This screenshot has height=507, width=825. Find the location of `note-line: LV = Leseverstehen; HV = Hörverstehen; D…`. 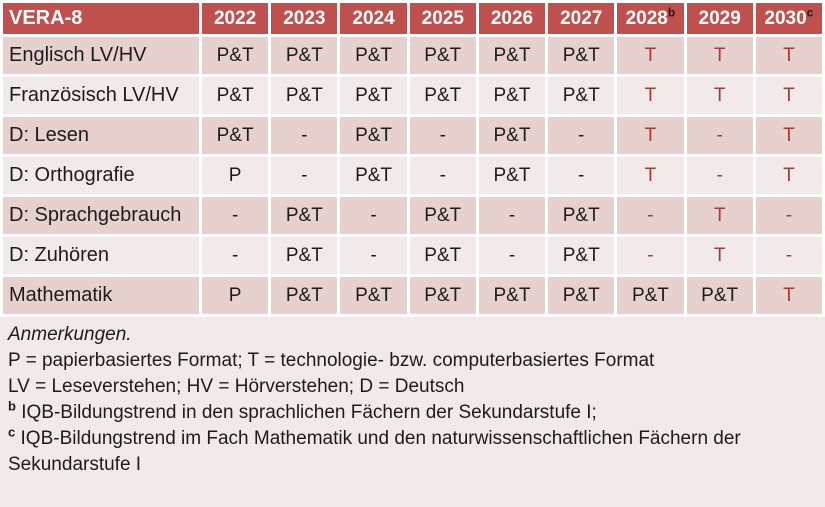

note-line: LV = Leseverstehen; HV = Hörverstehen; D… is located at coordinates (236, 386).